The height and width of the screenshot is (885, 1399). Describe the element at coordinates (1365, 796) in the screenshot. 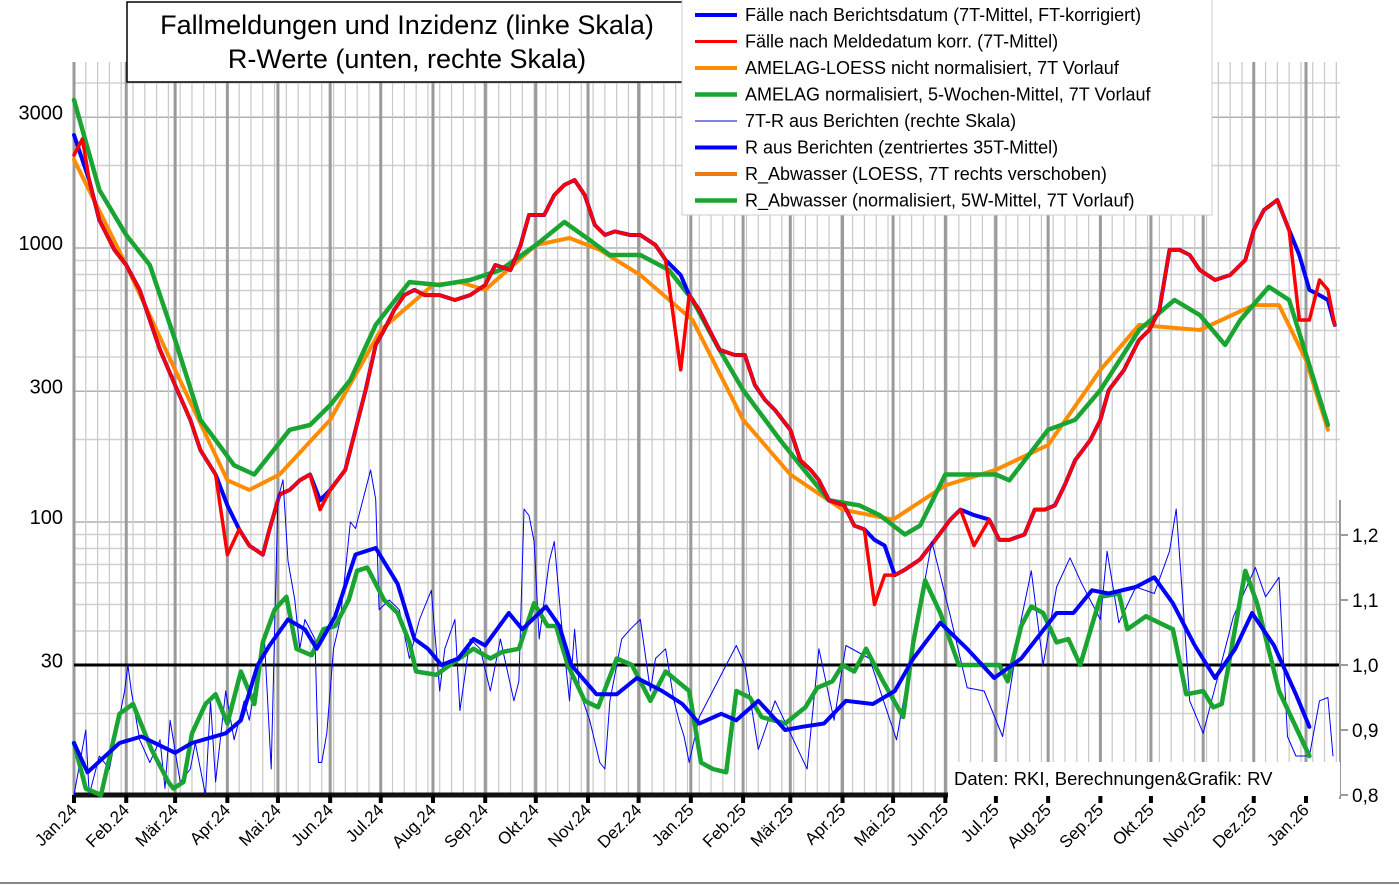

I see `y-right-tick-label: 0,8` at that location.